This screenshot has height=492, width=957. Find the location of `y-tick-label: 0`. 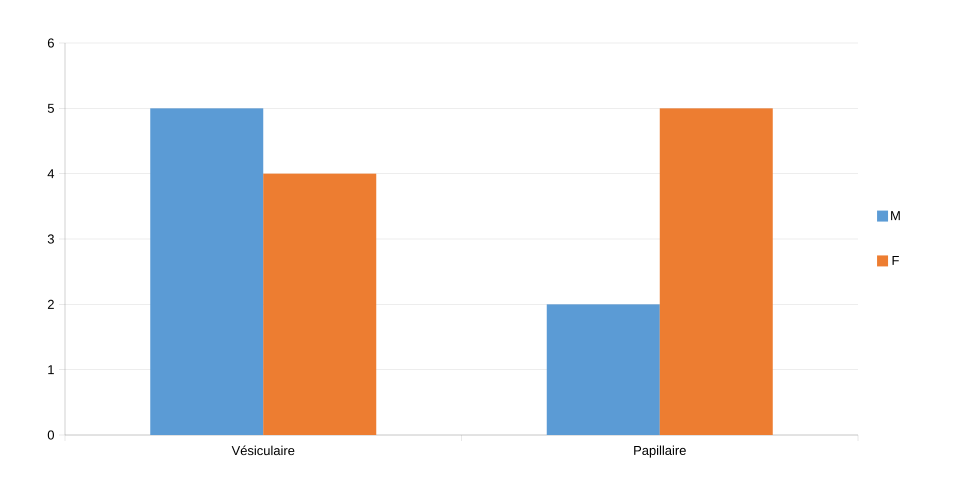

y-tick-label: 0 is located at coordinates (51, 435).